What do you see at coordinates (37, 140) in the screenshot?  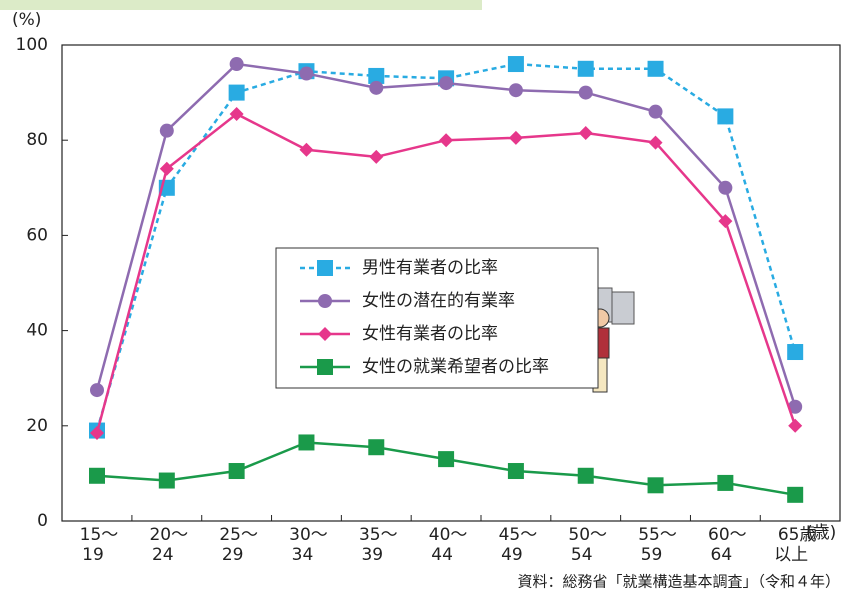 I see `y-tick-label: 80` at bounding box center [37, 140].